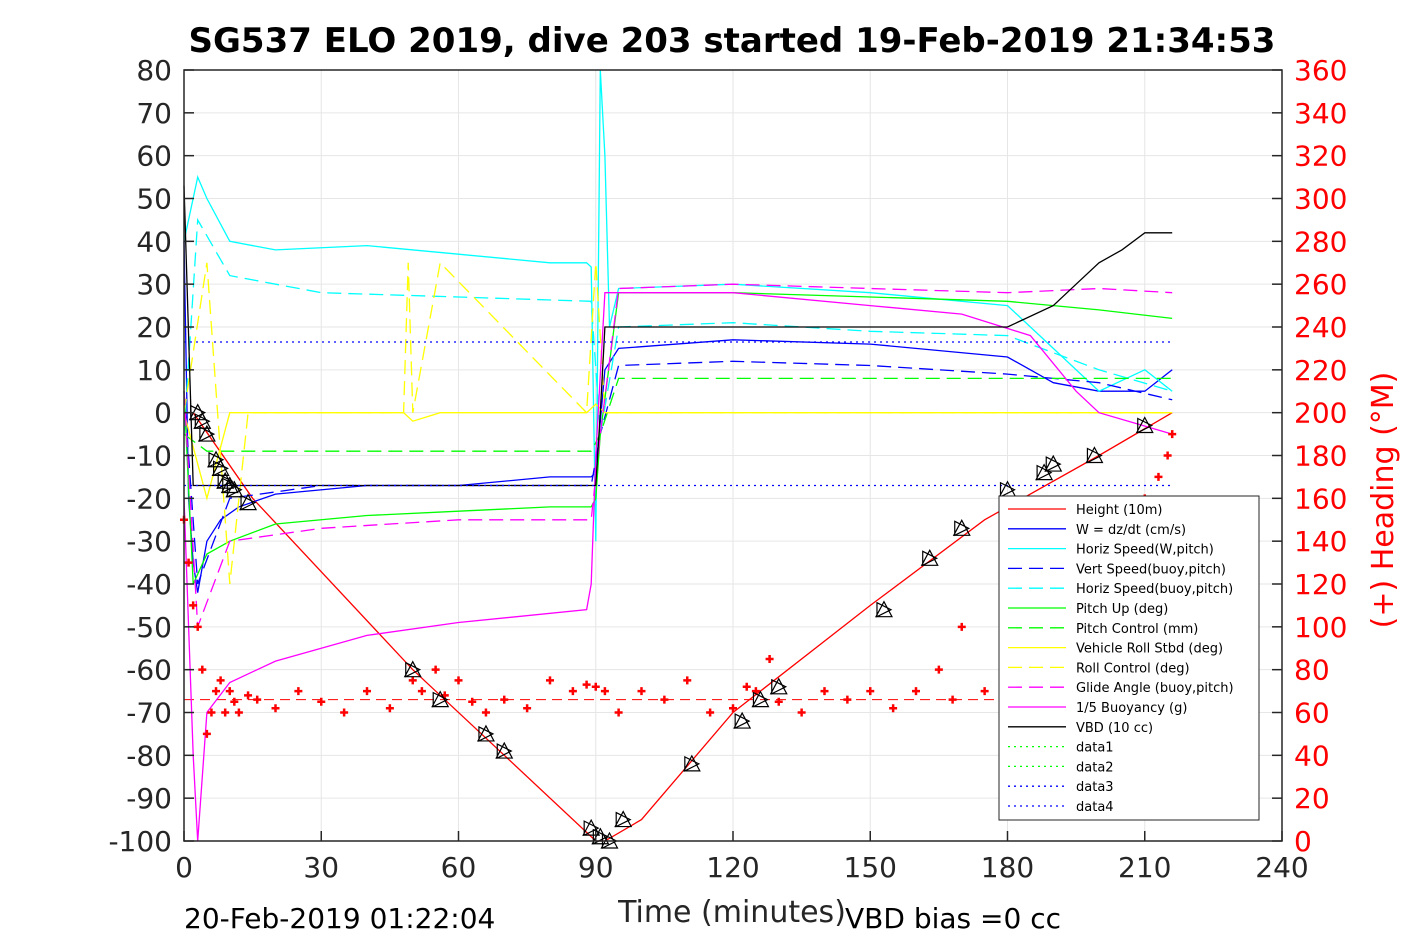 Image resolution: width=1417 pixels, height=945 pixels. What do you see at coordinates (149, 498) in the screenshot?
I see `y-tick-label: -20` at bounding box center [149, 498].